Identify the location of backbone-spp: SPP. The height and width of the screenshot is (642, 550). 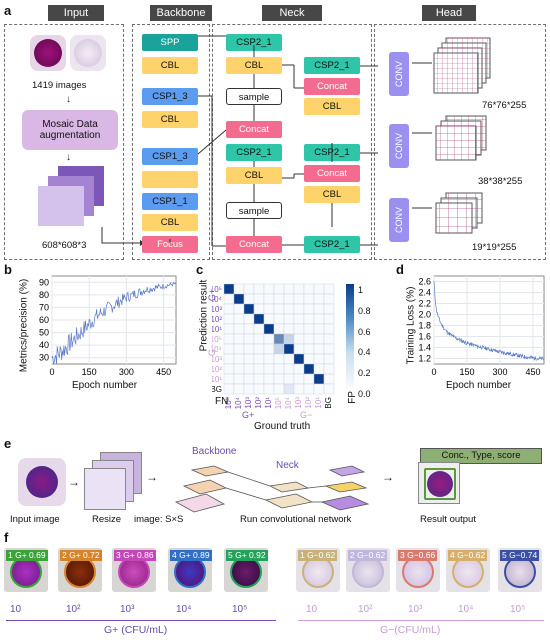
(170, 42).